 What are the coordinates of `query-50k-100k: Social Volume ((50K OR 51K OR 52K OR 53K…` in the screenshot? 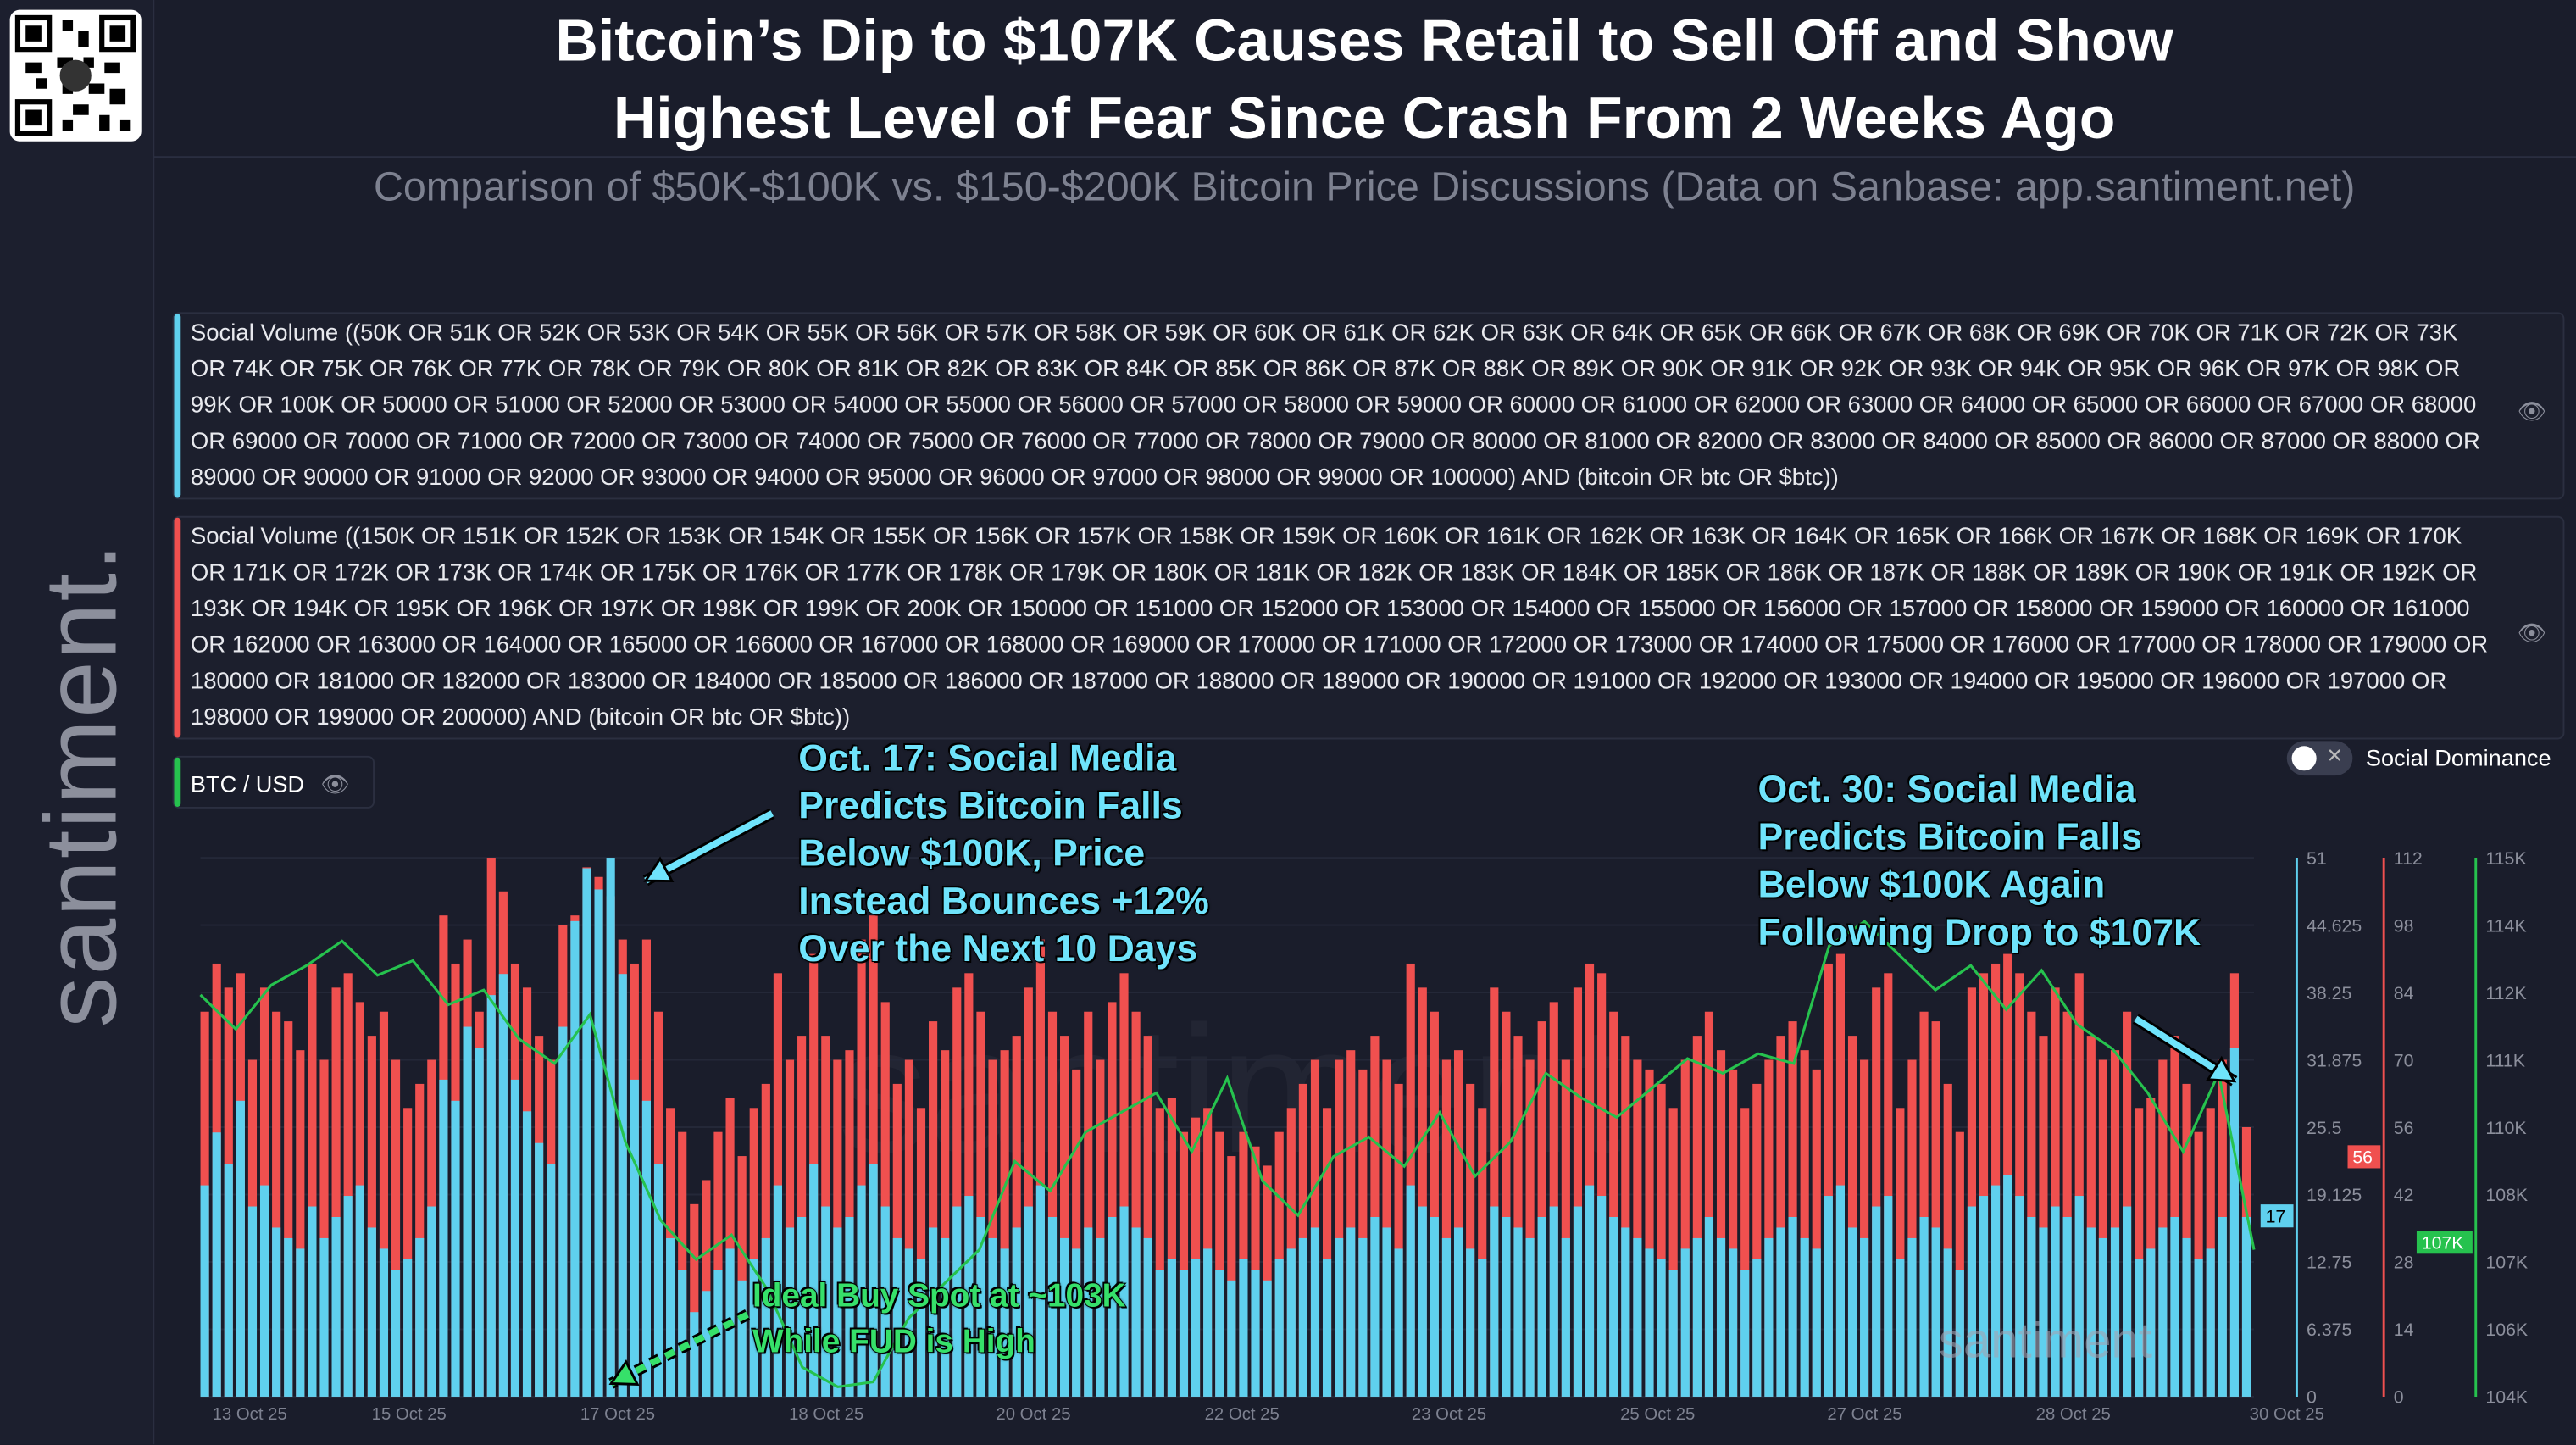 It's located at (1368, 406).